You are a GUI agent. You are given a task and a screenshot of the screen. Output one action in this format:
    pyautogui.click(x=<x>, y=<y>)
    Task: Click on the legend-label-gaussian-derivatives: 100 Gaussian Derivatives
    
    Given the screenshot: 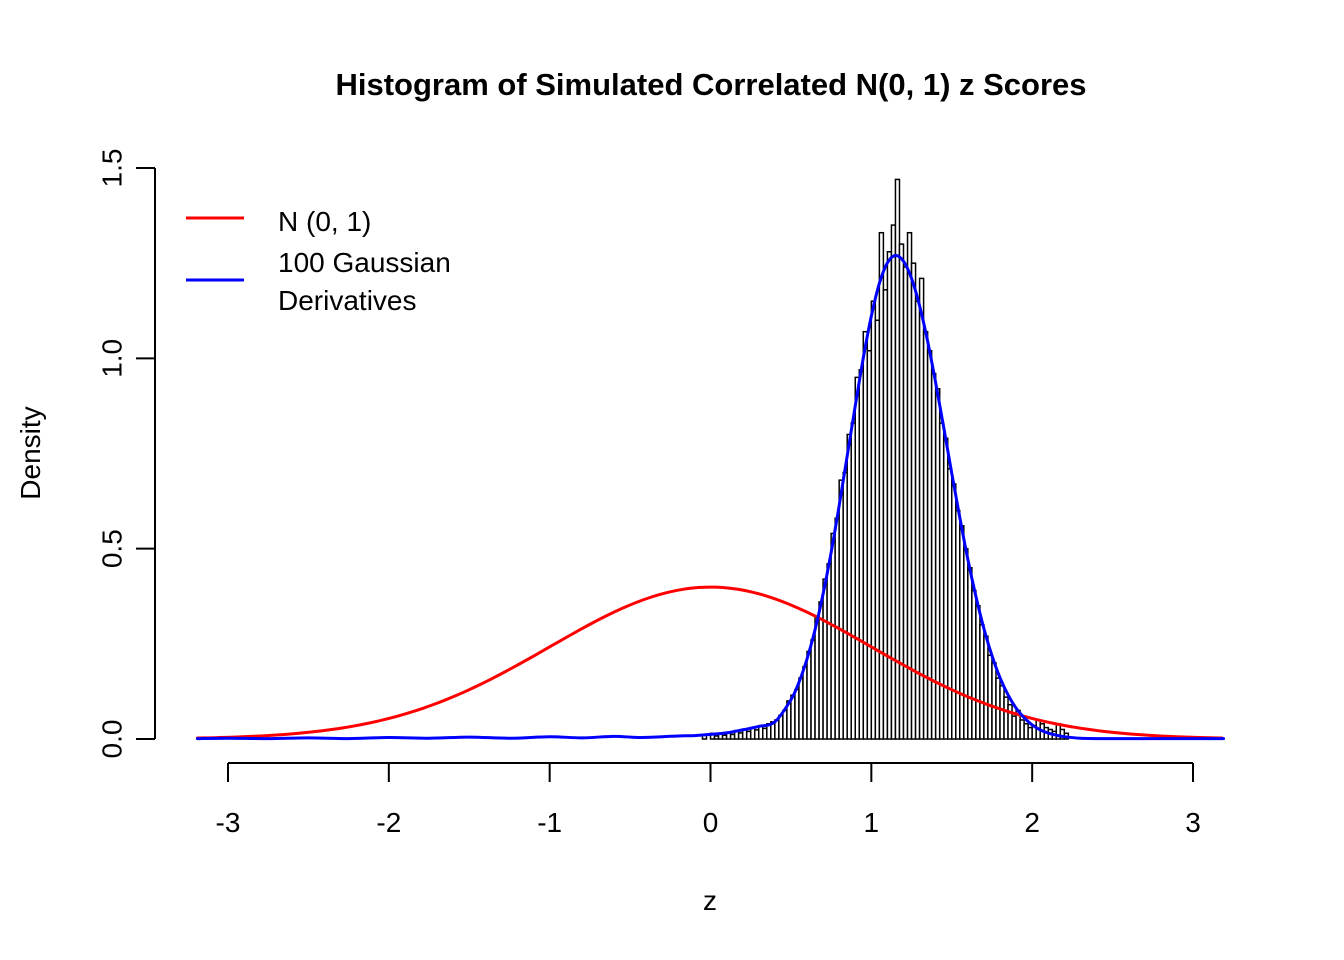 What is the action you would take?
    pyautogui.click(x=364, y=281)
    